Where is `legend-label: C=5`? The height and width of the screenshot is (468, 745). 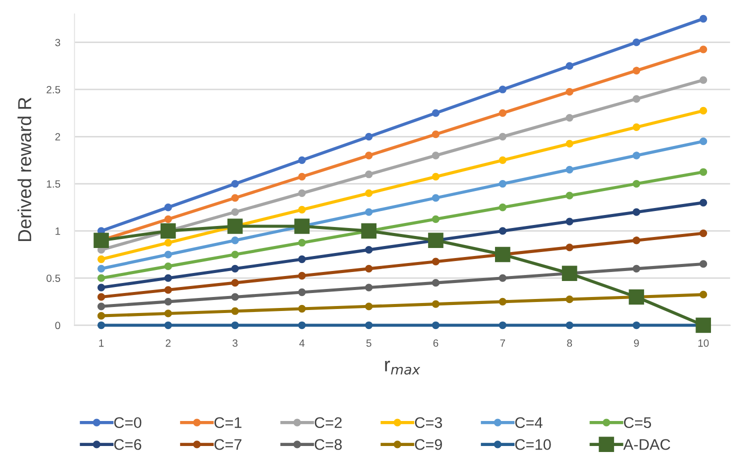 legend-label: C=5 is located at coordinates (638, 422).